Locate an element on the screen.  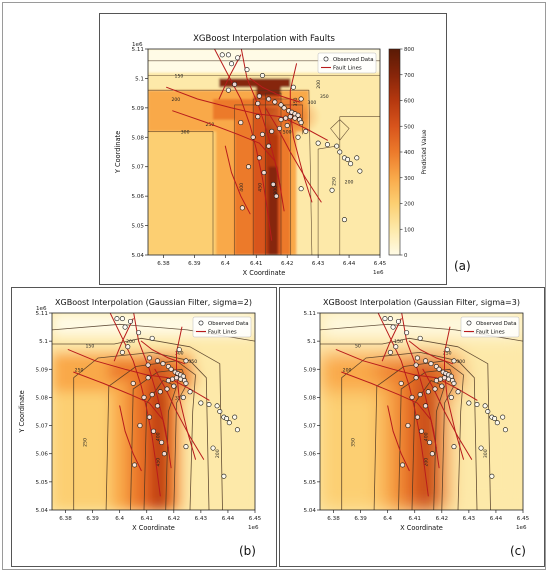
x-tick-label: 6.4 is located at coordinates (225, 264).